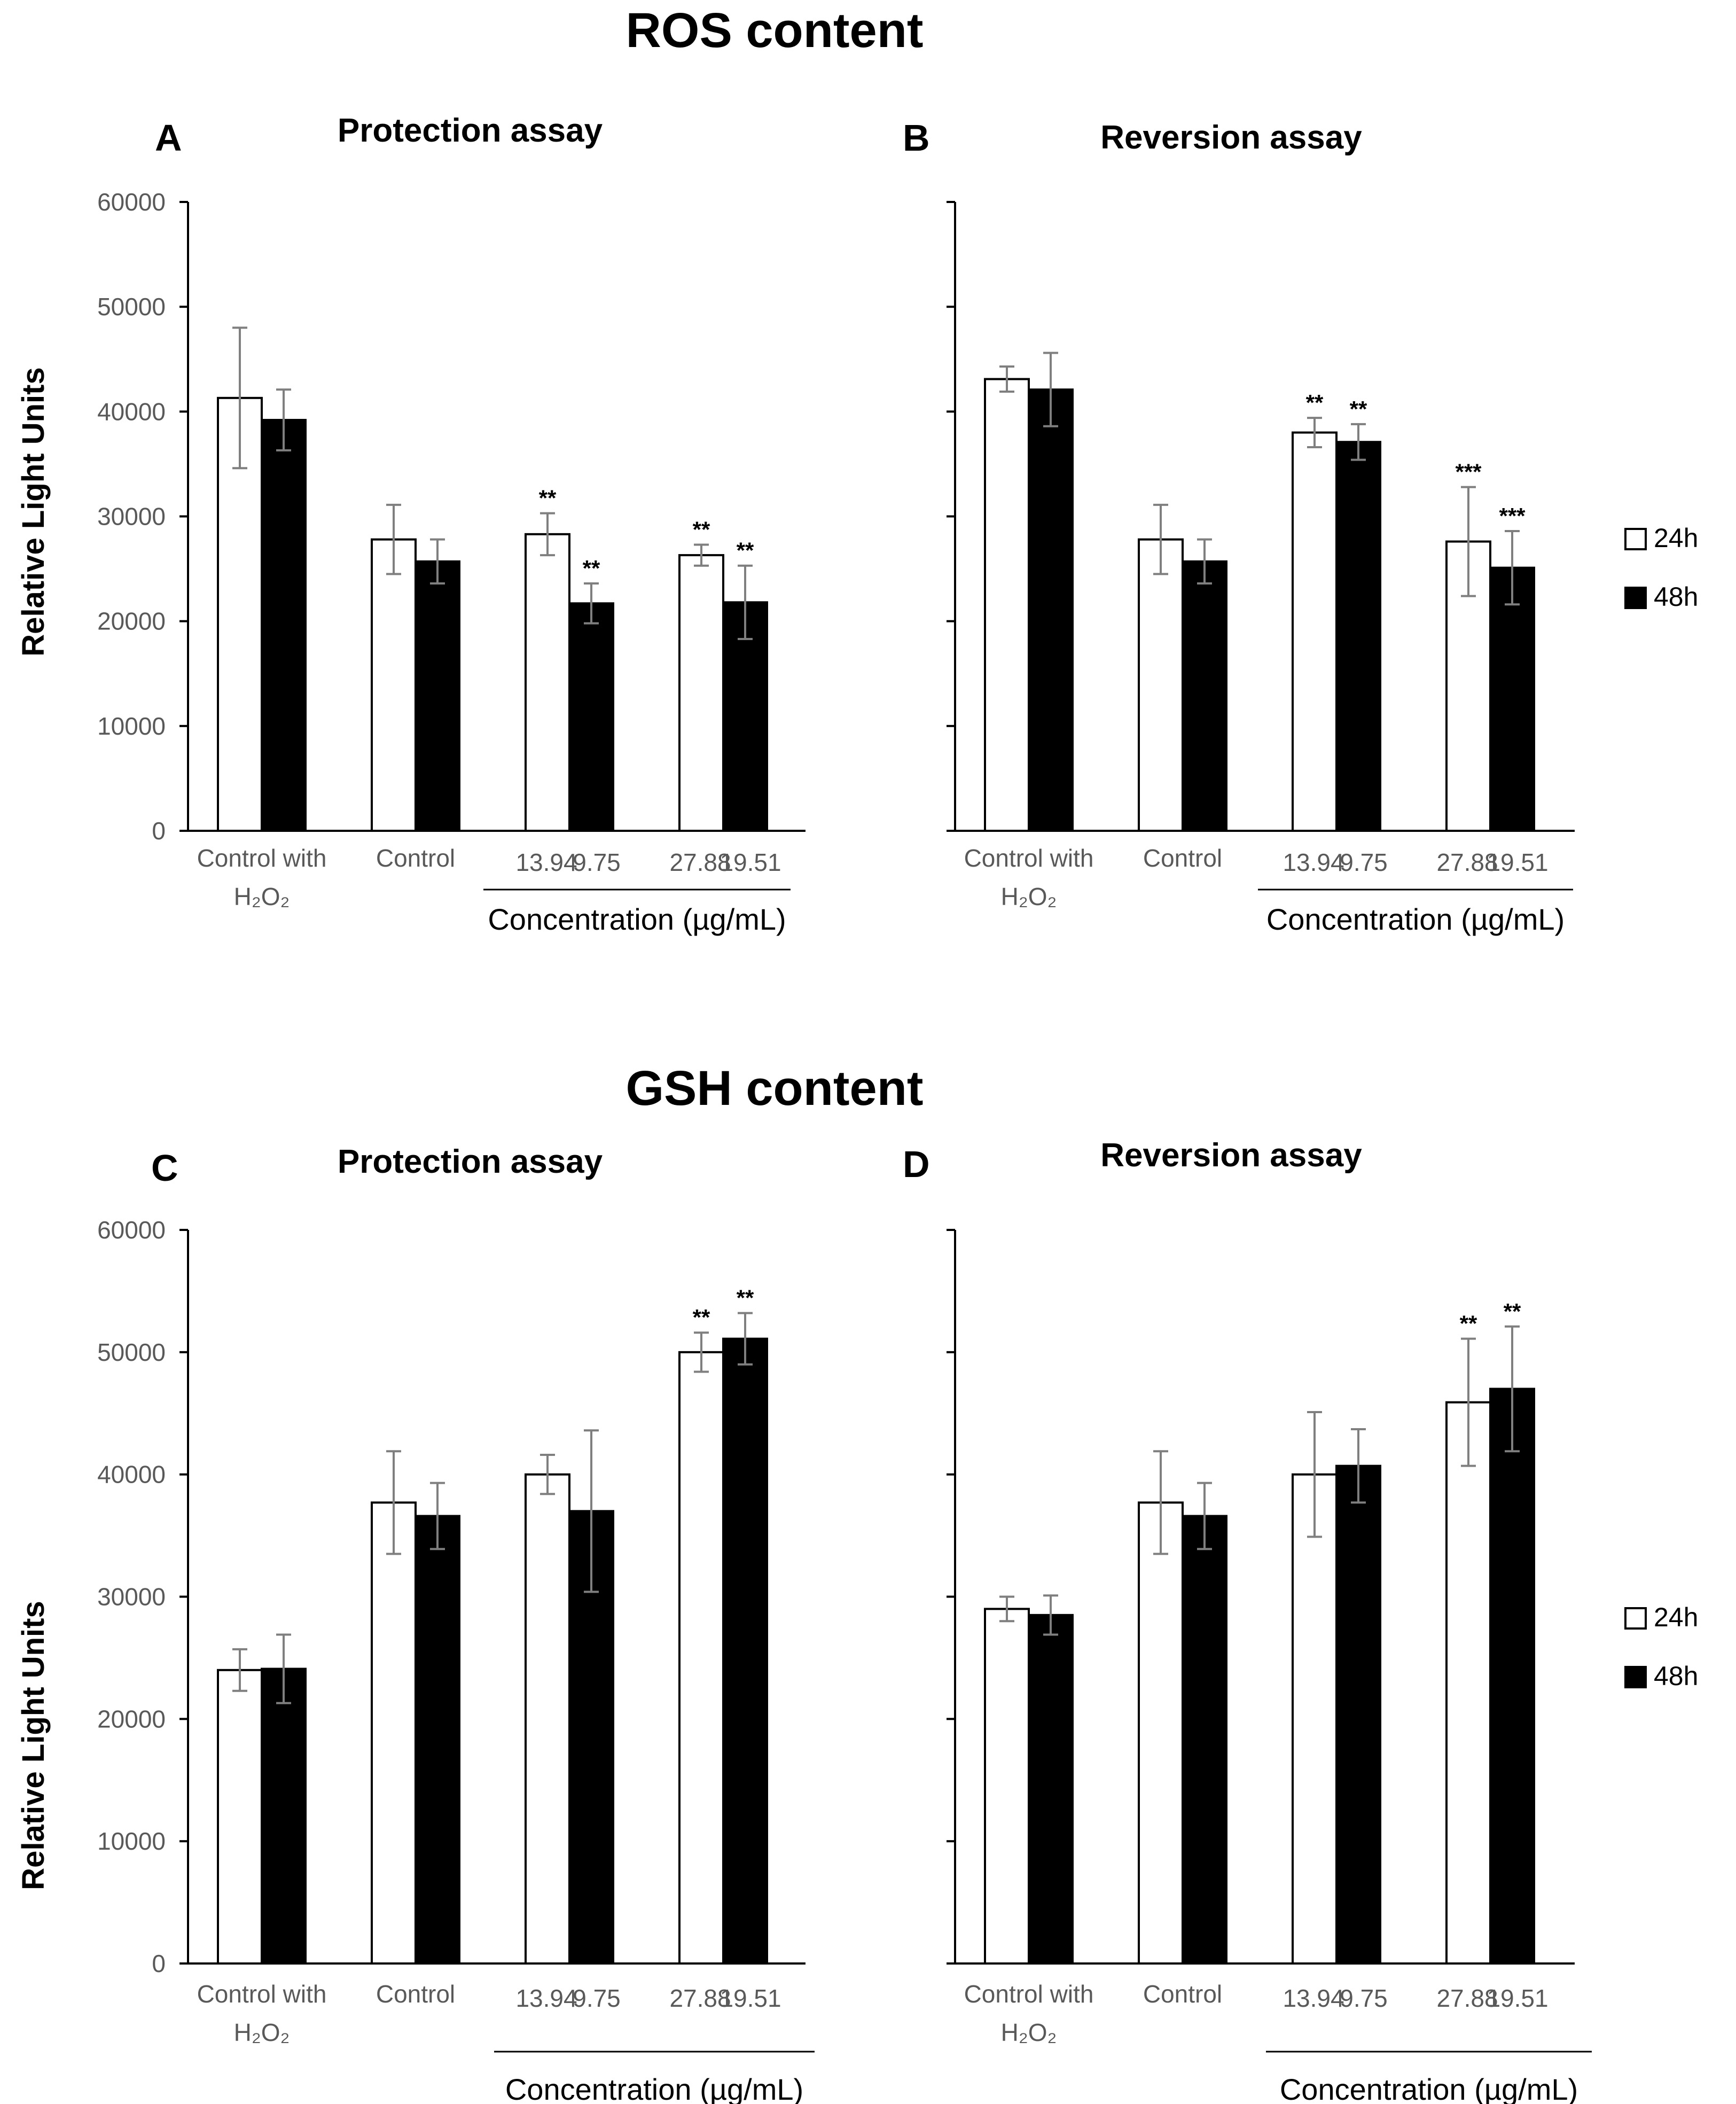  Describe the element at coordinates (169, 138) in the screenshot. I see `panel-letter: A` at that location.